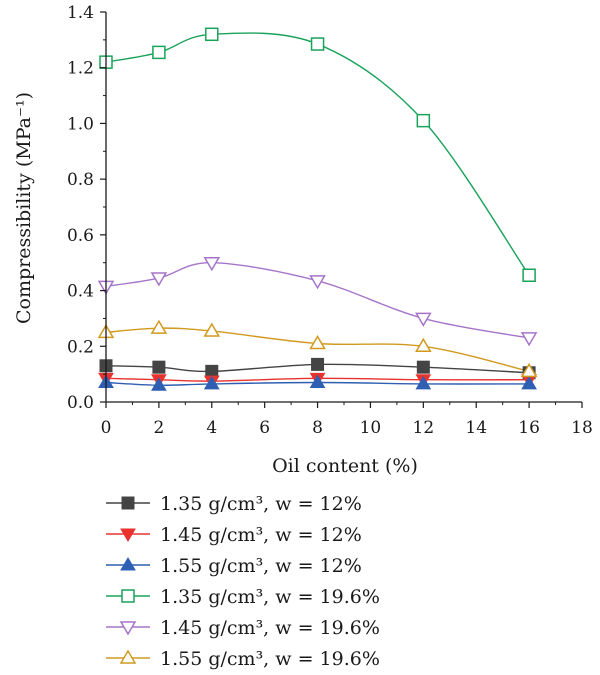  I want to click on y-tick-label: 1.4, so click(80, 13).